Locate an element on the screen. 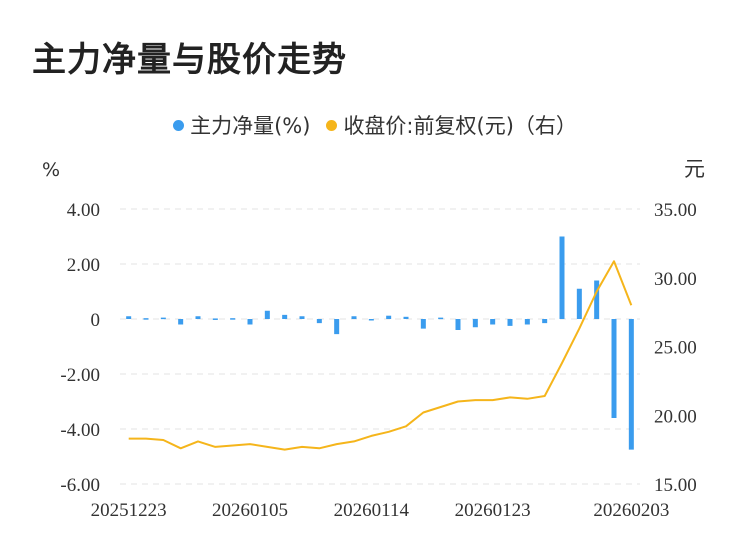  x-tick-label: 20260123 is located at coordinates (493, 510).